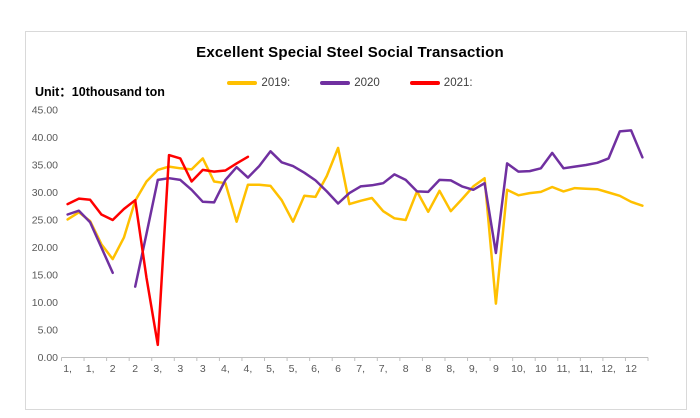 The image size is (700, 418). I want to click on legend-swatch-2019, so click(242, 83).